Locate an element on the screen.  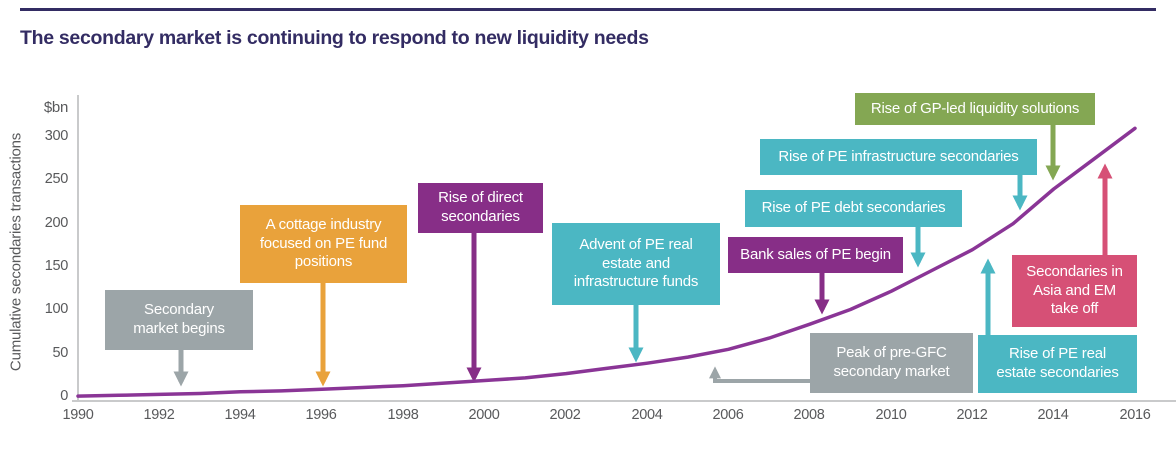
y-axis-unit: $bn is located at coordinates (55, 107).